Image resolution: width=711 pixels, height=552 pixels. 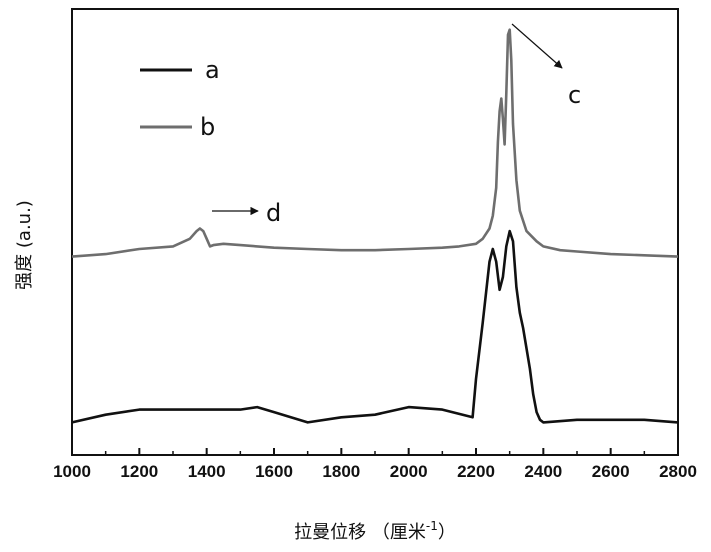 What do you see at coordinates (409, 471) in the screenshot?
I see `x-tick-label: 2000` at bounding box center [409, 471].